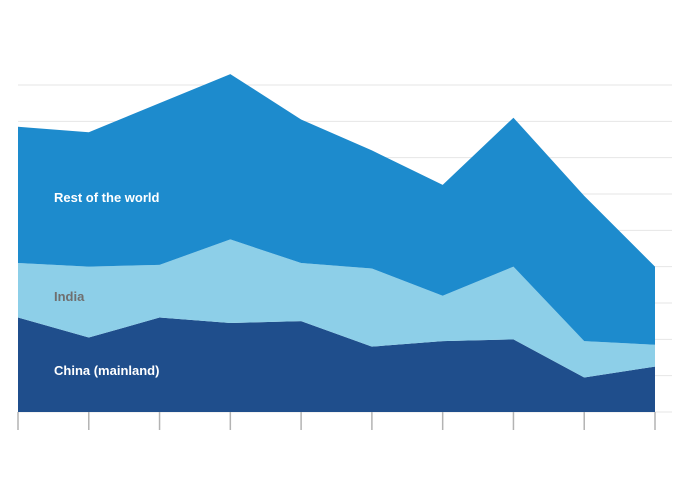 This screenshot has width=700, height=500. Describe the element at coordinates (106, 370) in the screenshot. I see `series-label: China (mainland)` at that location.